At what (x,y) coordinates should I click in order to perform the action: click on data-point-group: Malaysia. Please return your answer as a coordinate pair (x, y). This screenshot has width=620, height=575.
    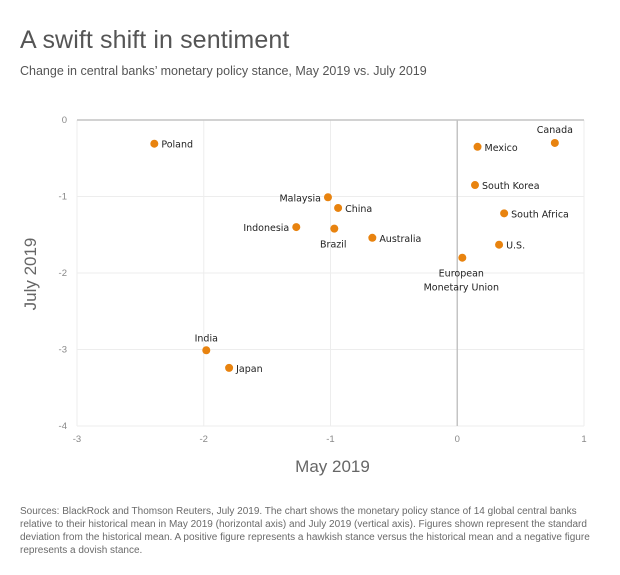
    Looking at the image, I should click on (305, 198).